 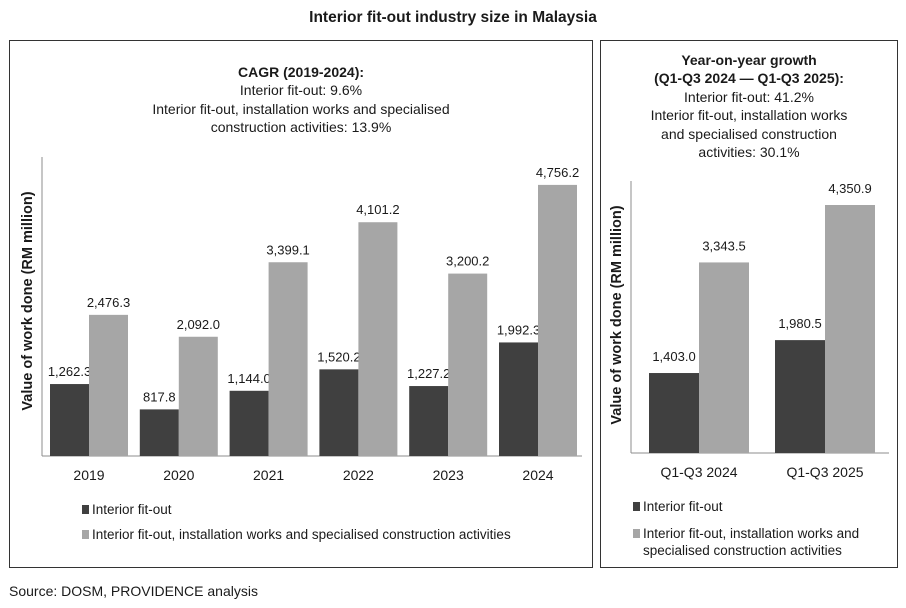 What do you see at coordinates (248, 378) in the screenshot?
I see `data-label: 1,144.0` at bounding box center [248, 378].